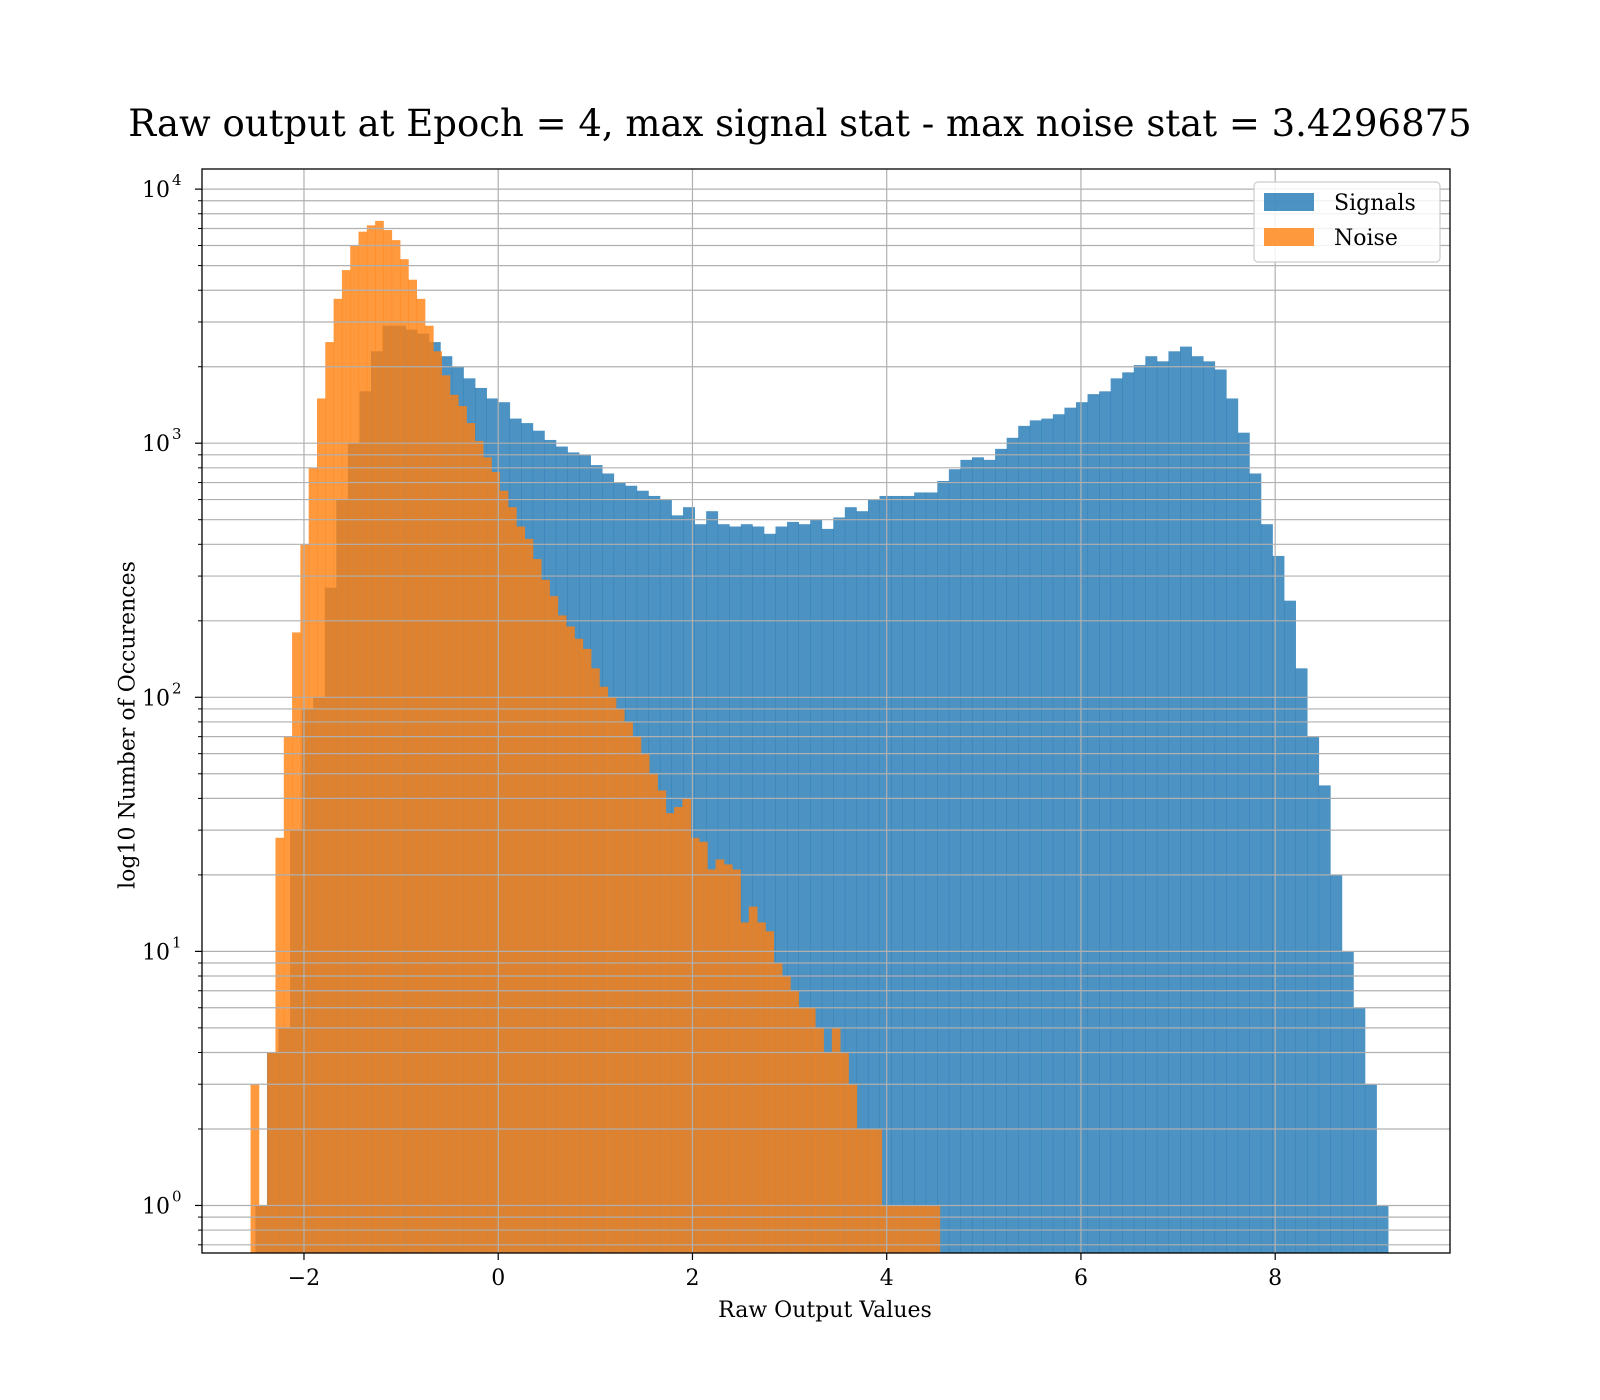 This screenshot has height=1400, width=1600. What do you see at coordinates (692, 1278) in the screenshot?
I see `x-tick-label: 2` at bounding box center [692, 1278].